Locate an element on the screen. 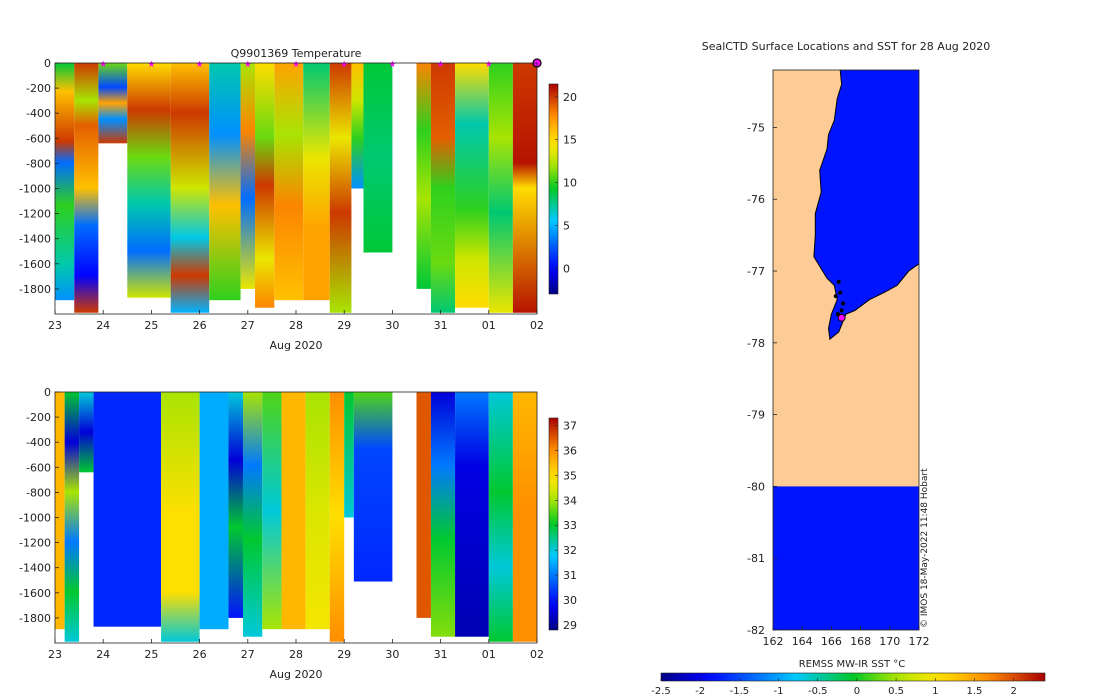  map-x-tick-label: 172 is located at coordinates (919, 641).